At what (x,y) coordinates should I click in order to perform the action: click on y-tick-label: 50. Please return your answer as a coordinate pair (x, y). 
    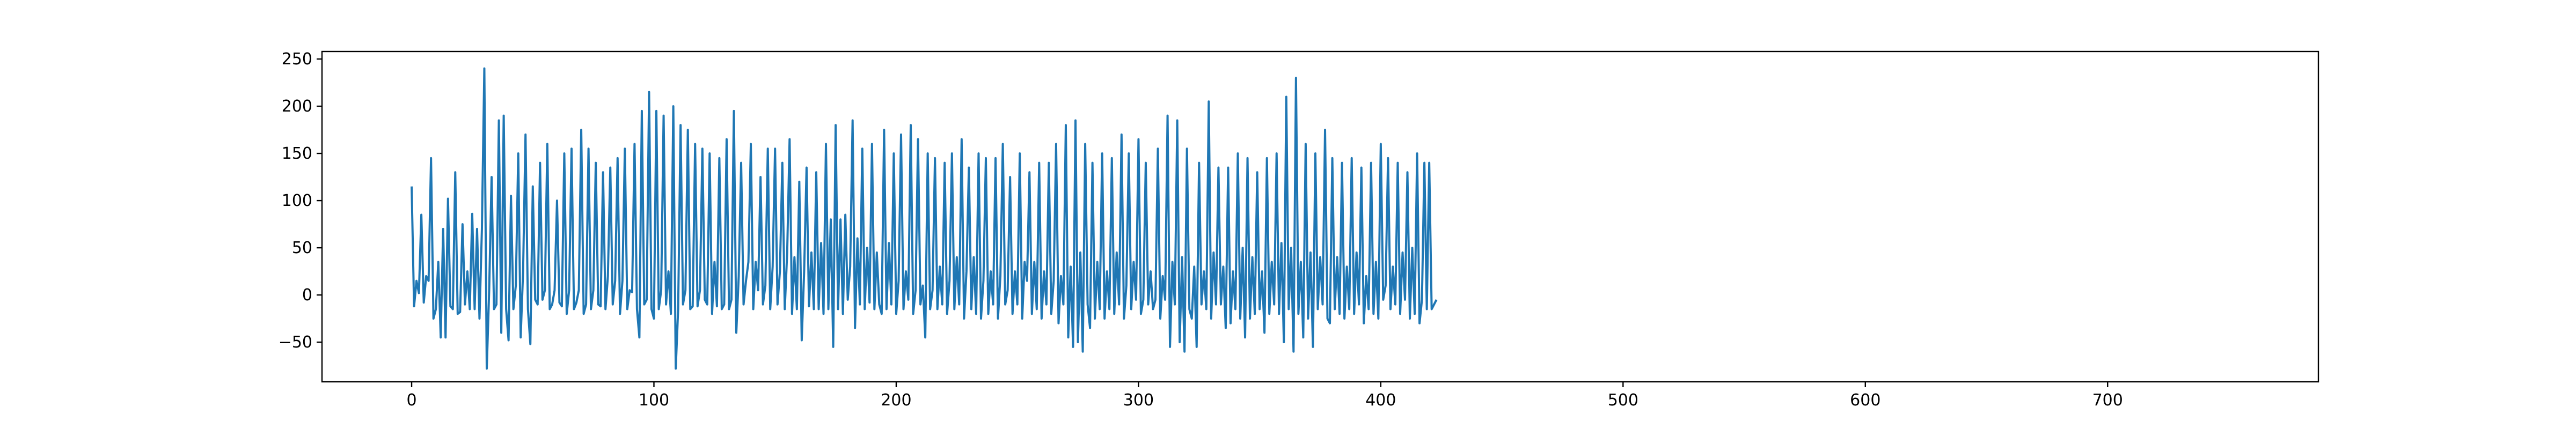
    Looking at the image, I should click on (302, 248).